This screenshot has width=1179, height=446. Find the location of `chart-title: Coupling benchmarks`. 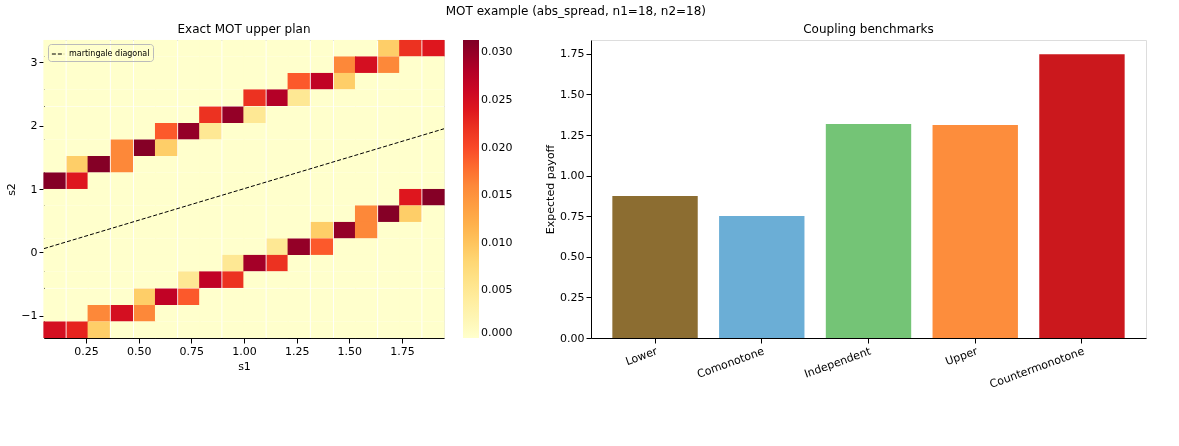

chart-title: Coupling benchmarks is located at coordinates (868, 29).